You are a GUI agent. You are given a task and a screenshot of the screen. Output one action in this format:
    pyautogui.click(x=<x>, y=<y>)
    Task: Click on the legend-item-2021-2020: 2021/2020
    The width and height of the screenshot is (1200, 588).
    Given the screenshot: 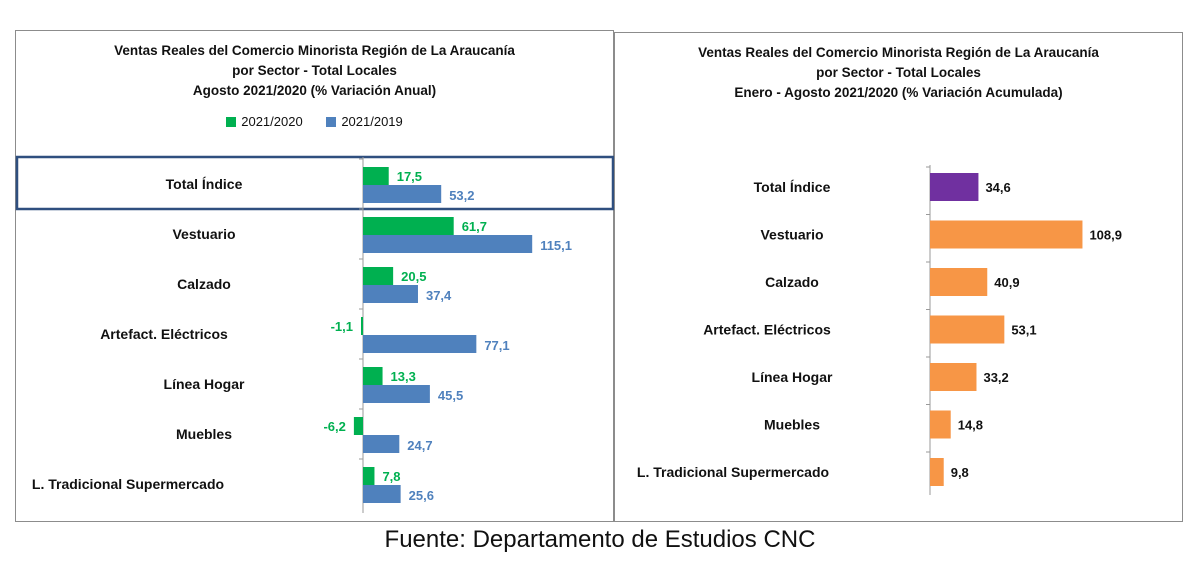 What is the action you would take?
    pyautogui.click(x=264, y=121)
    